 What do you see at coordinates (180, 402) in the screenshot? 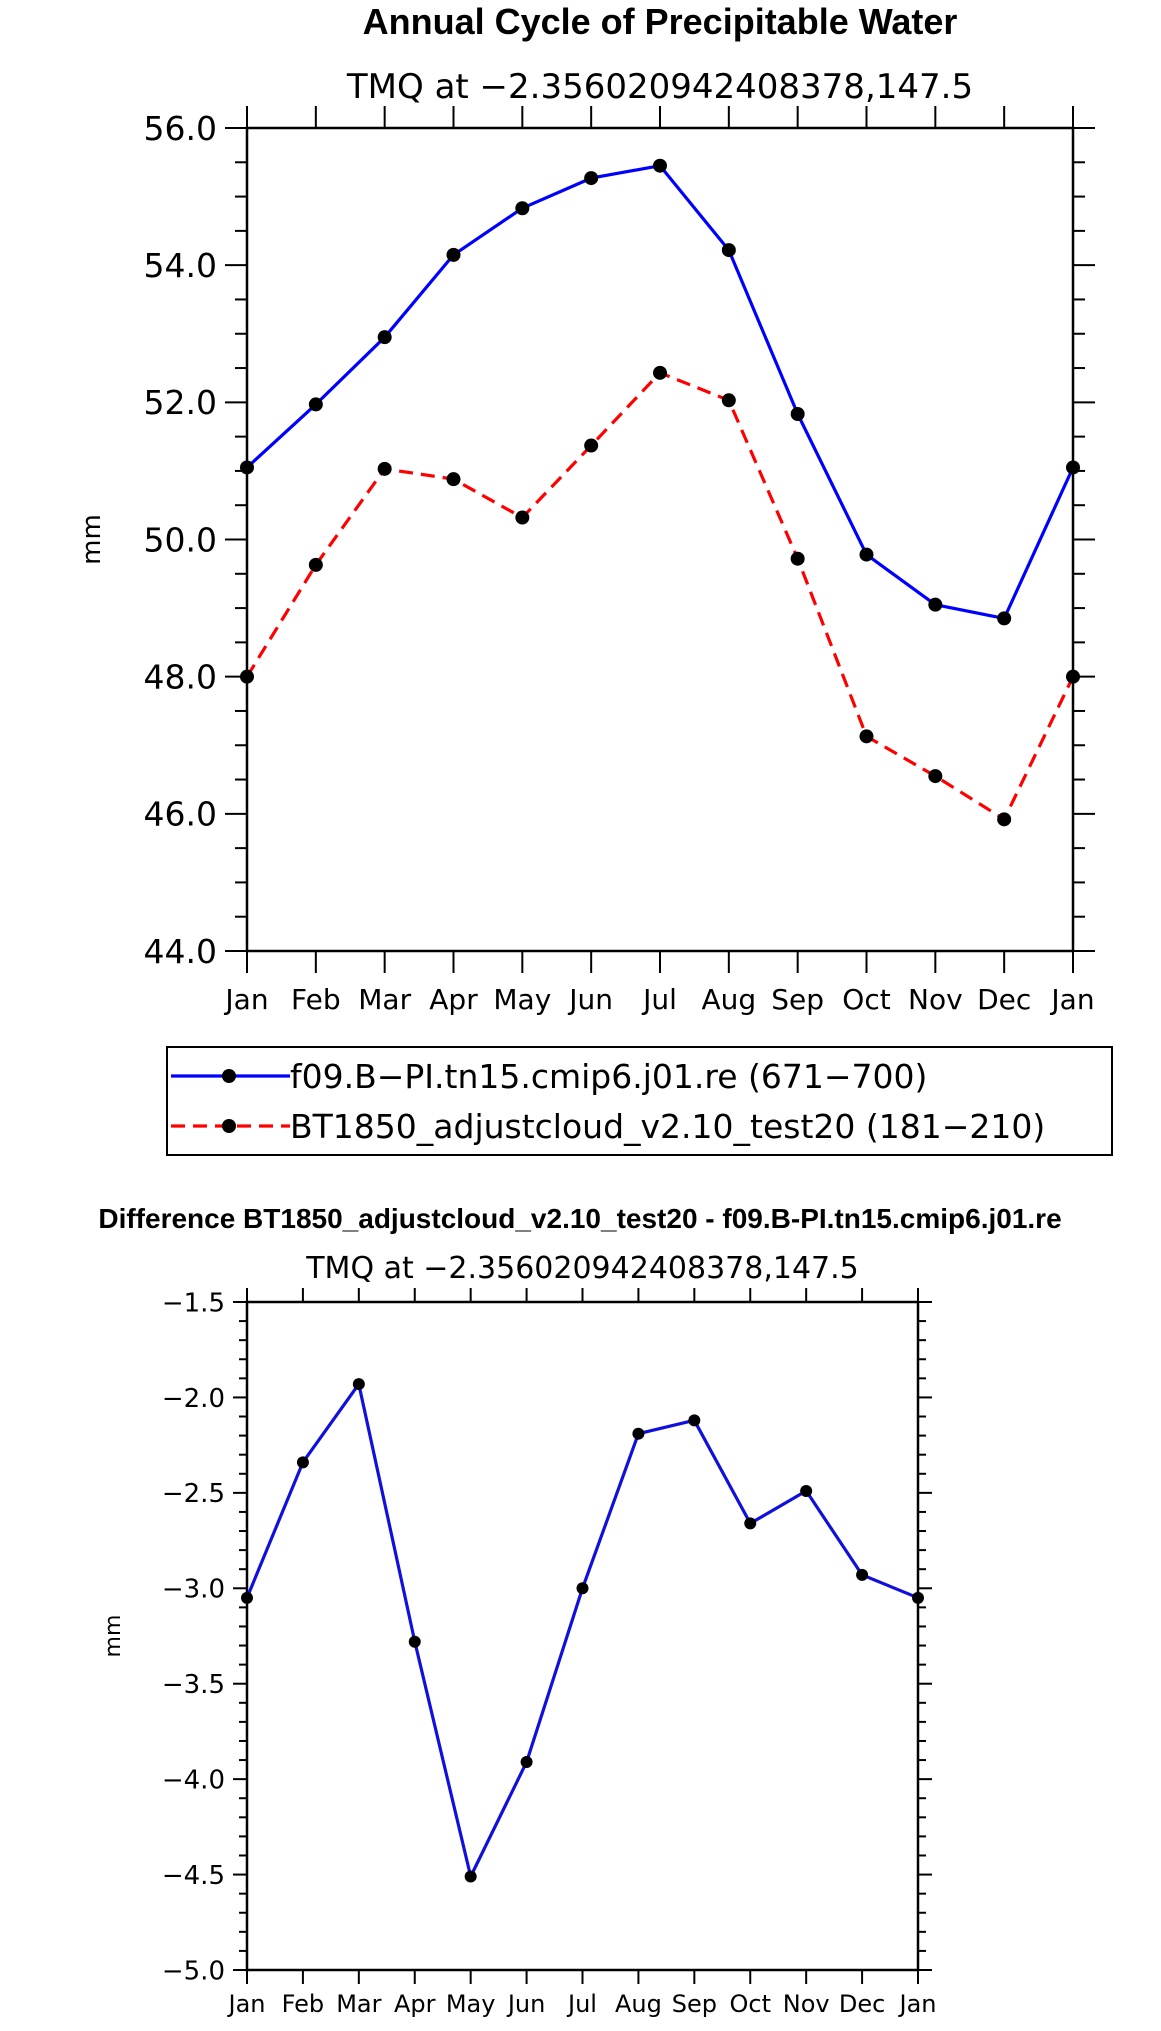
I see `y-tick-label: 52.0` at bounding box center [180, 402].